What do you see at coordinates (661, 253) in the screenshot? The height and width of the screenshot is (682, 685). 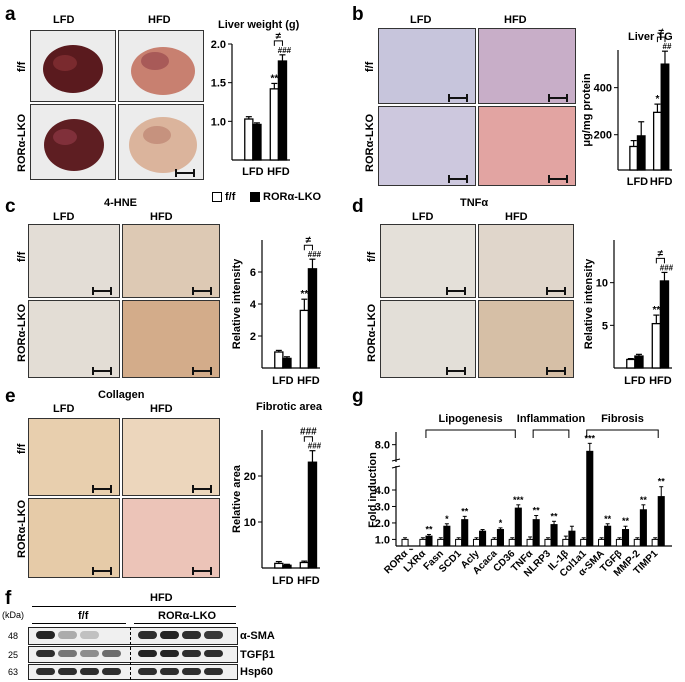 I see `chart-d-neq: ≠` at bounding box center [661, 253].